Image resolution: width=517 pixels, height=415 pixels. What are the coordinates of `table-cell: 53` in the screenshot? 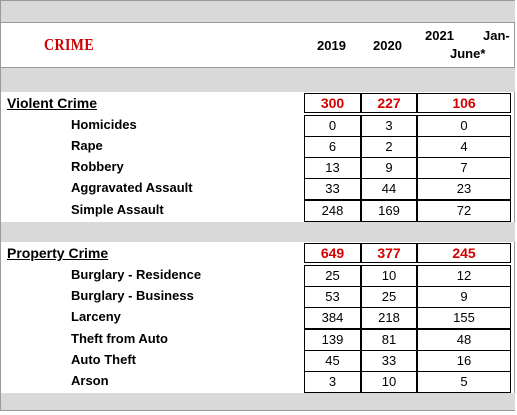 It's located at (332, 297).